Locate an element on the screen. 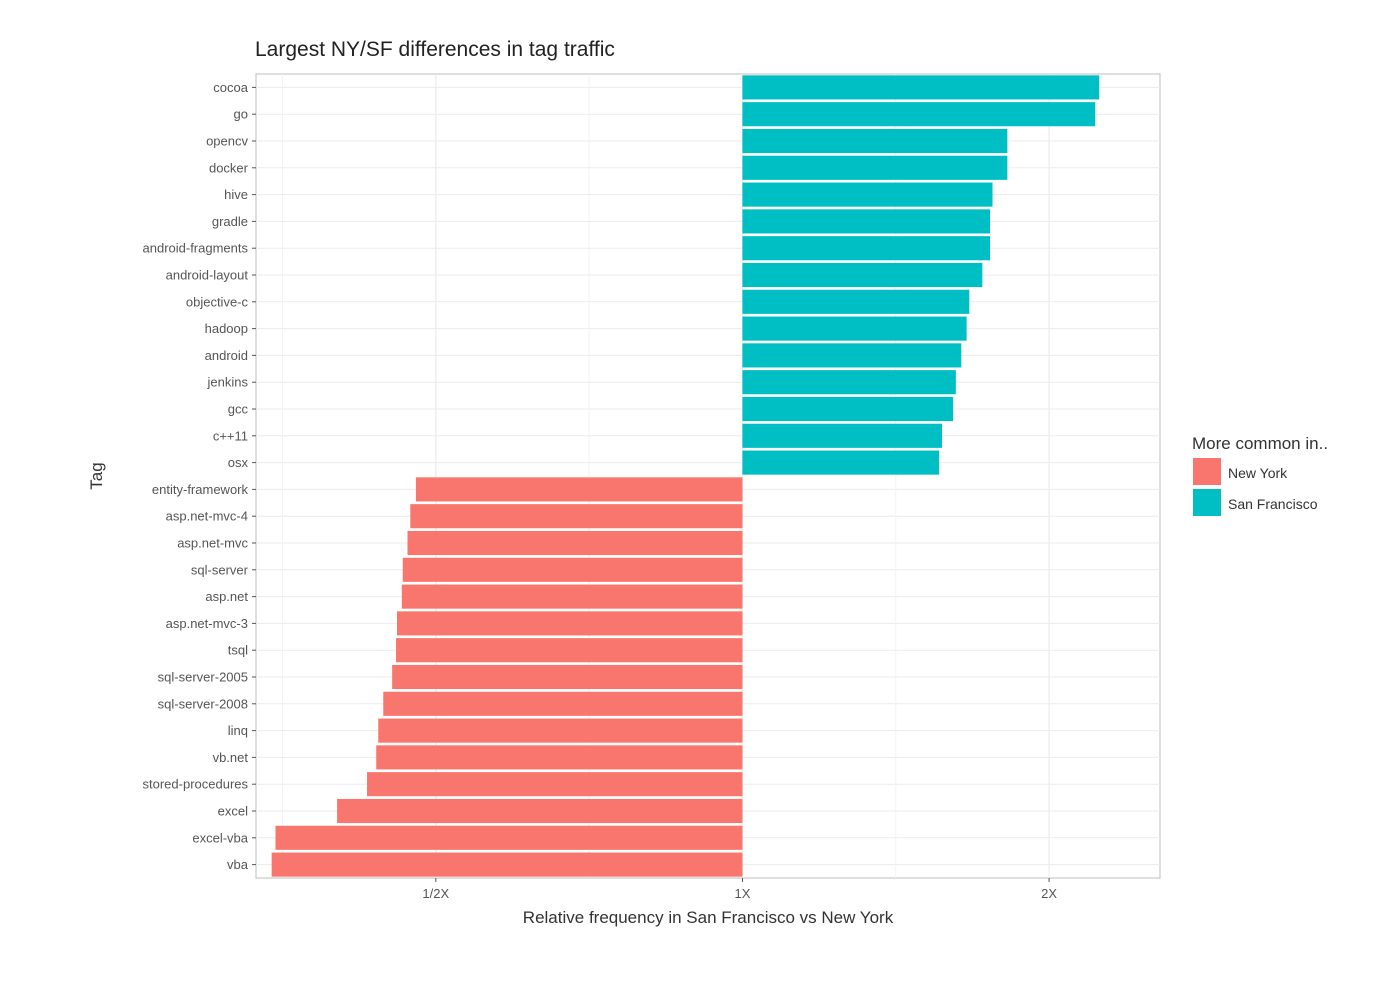 The height and width of the screenshot is (986, 1382). legend-swatch-san-francisco is located at coordinates (1207, 502).